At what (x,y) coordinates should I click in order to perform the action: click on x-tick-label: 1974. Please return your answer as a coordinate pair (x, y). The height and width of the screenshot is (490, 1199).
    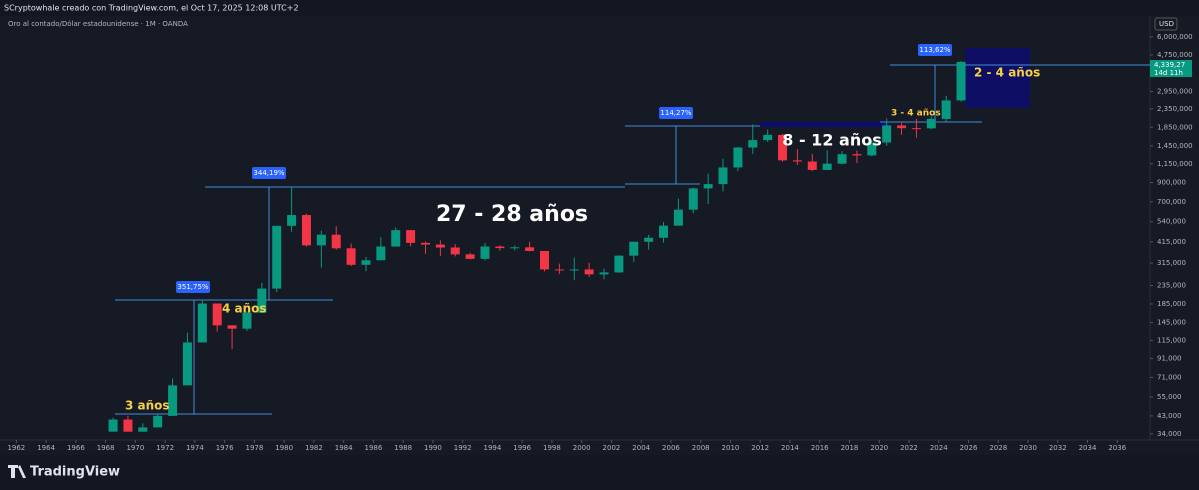
    Looking at the image, I should click on (195, 448).